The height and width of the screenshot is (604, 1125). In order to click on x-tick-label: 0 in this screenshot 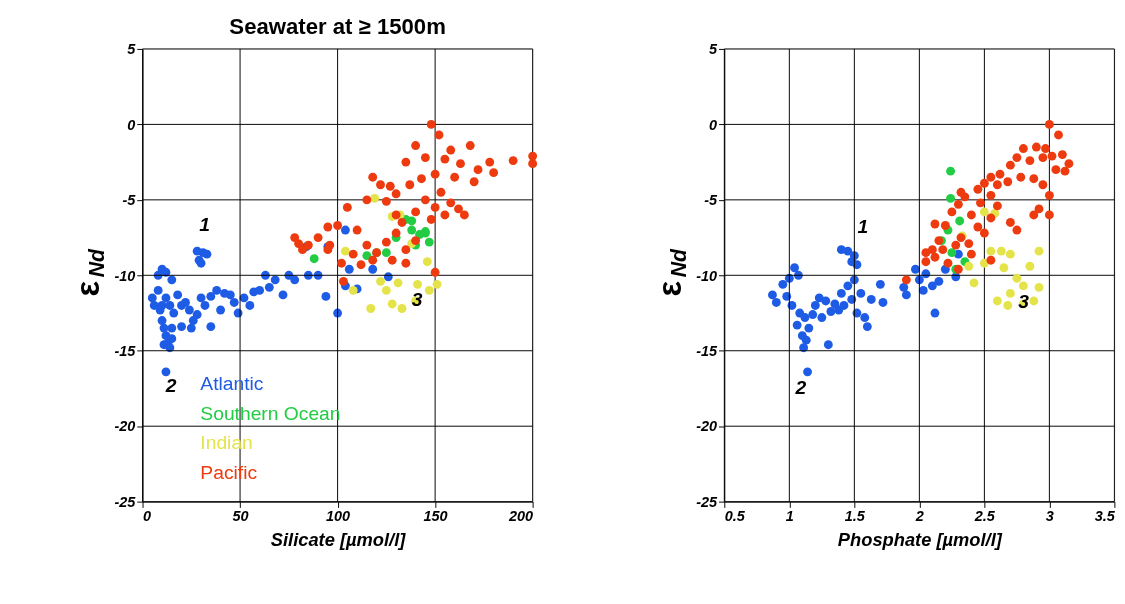, I will do `click(147, 516)`.